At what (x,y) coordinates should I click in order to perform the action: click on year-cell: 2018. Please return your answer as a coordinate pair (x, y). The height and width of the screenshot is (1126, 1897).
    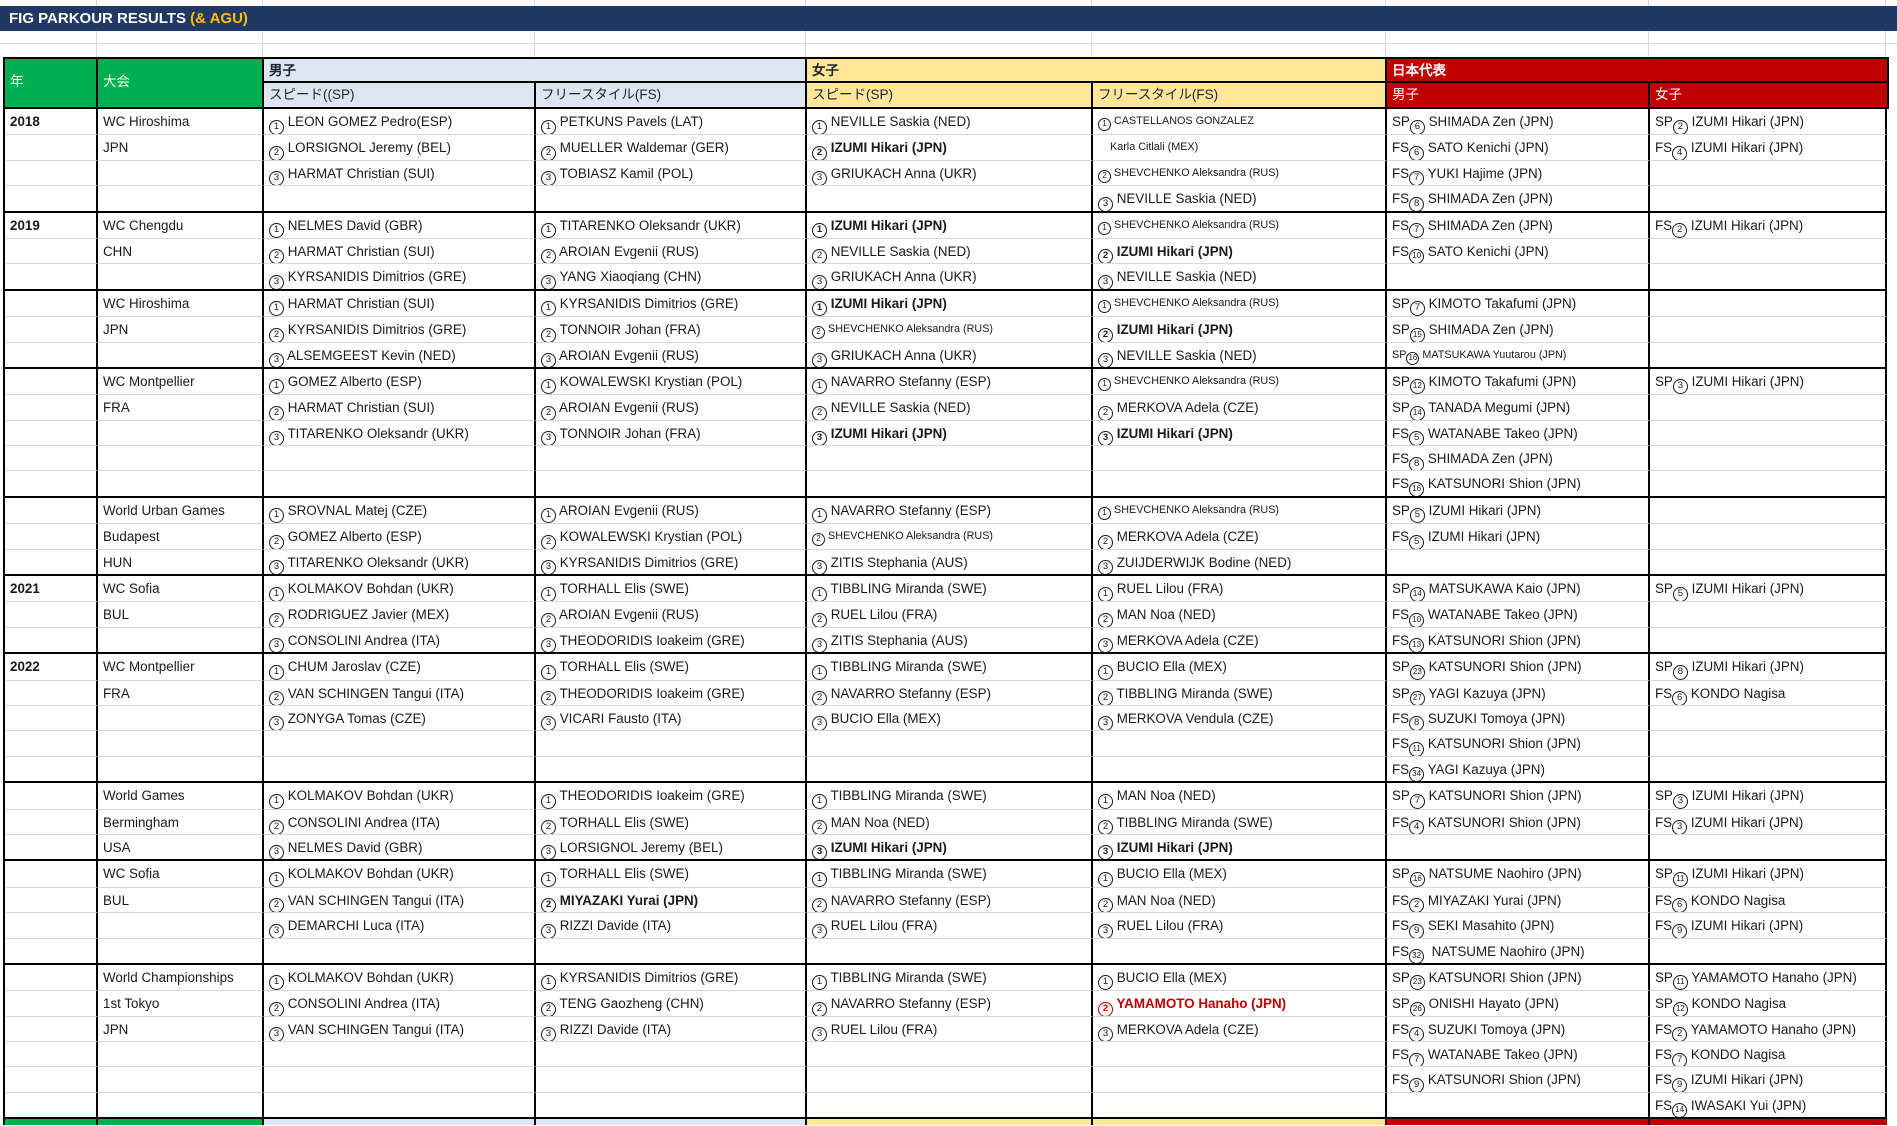
    Looking at the image, I should click on (51, 122).